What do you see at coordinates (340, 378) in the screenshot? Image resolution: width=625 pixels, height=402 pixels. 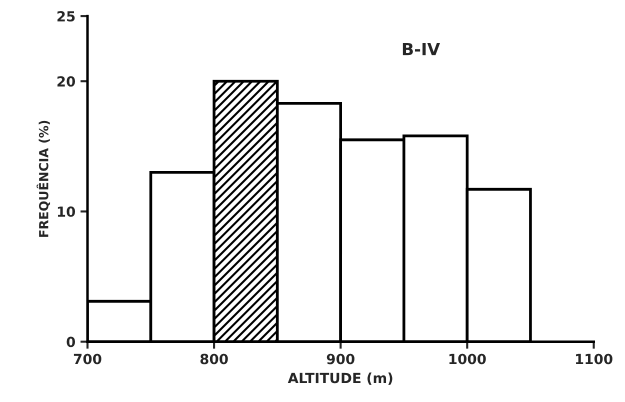 I see `x-axis-title: ALTITUDE (m)` at bounding box center [340, 378].